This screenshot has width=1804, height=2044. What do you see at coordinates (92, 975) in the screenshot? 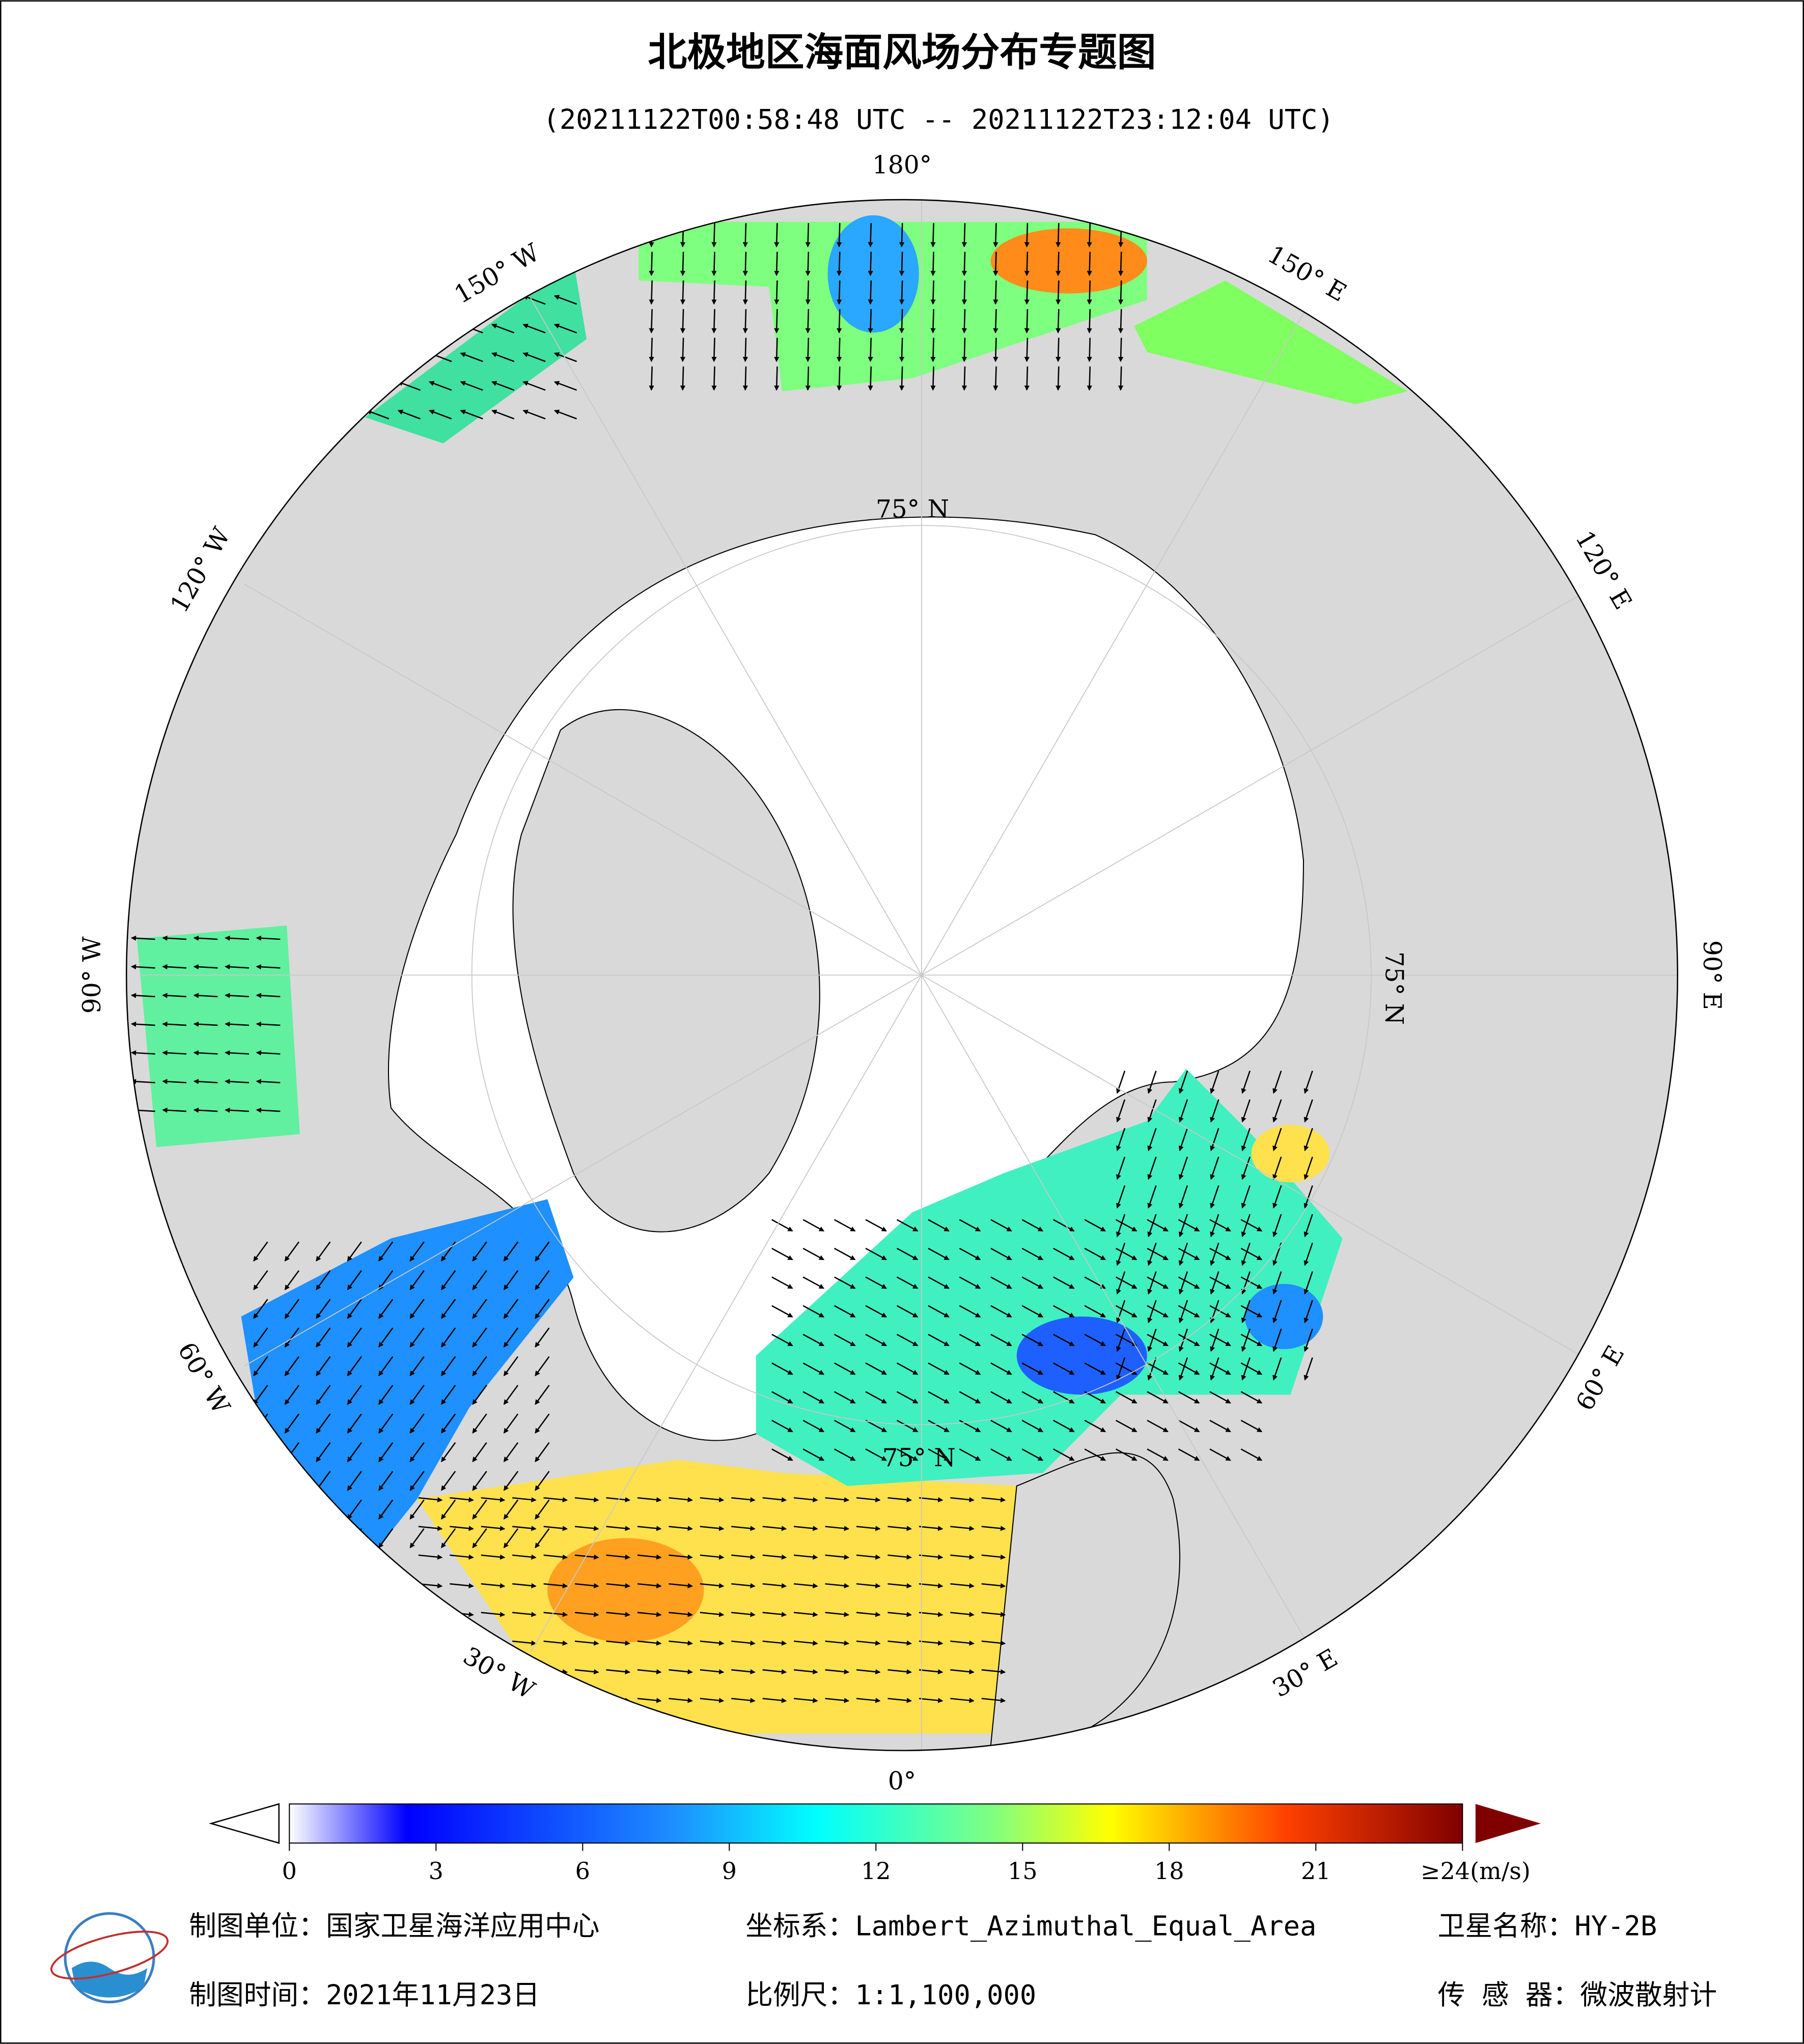
I see `longitude-label: 90° W` at bounding box center [92, 975].